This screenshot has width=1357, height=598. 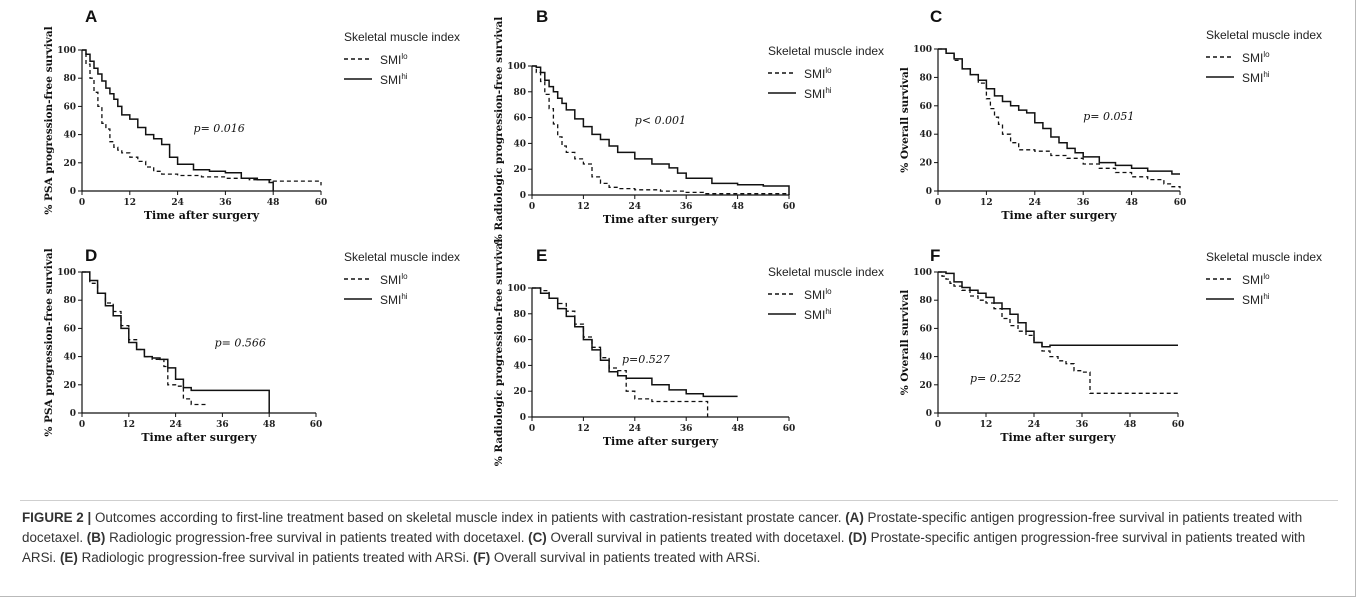 What do you see at coordinates (499, 130) in the screenshot?
I see `y-axis-label: % Radiologic progression-free survival` at bounding box center [499, 130].